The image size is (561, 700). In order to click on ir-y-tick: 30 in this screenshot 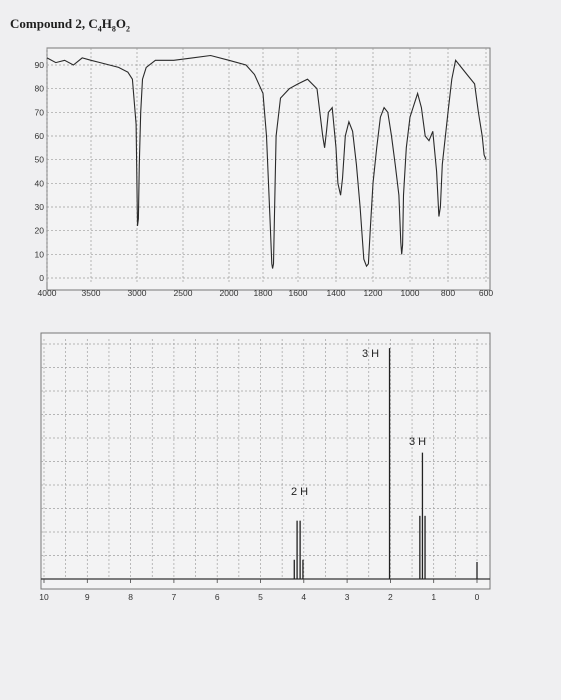, I will do `click(40, 207)`.